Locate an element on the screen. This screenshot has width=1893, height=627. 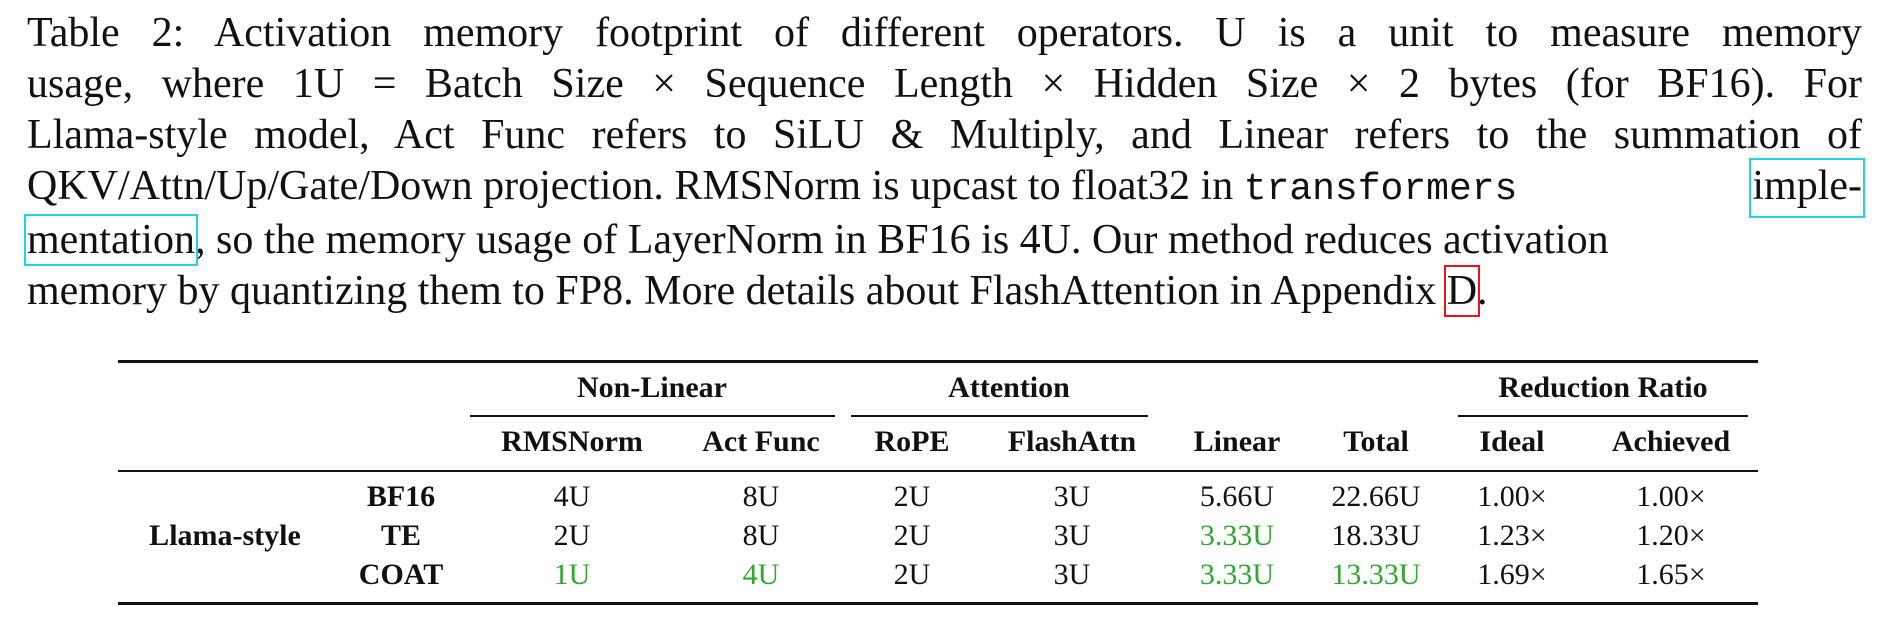
cell-te-total: 18.33U is located at coordinates (1376, 535).